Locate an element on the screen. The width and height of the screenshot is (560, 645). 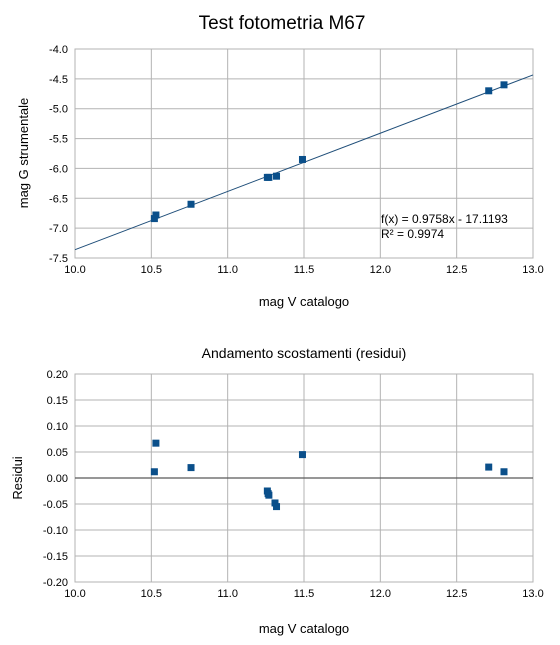
y-tick-label: 0.00 is located at coordinates (57, 479).